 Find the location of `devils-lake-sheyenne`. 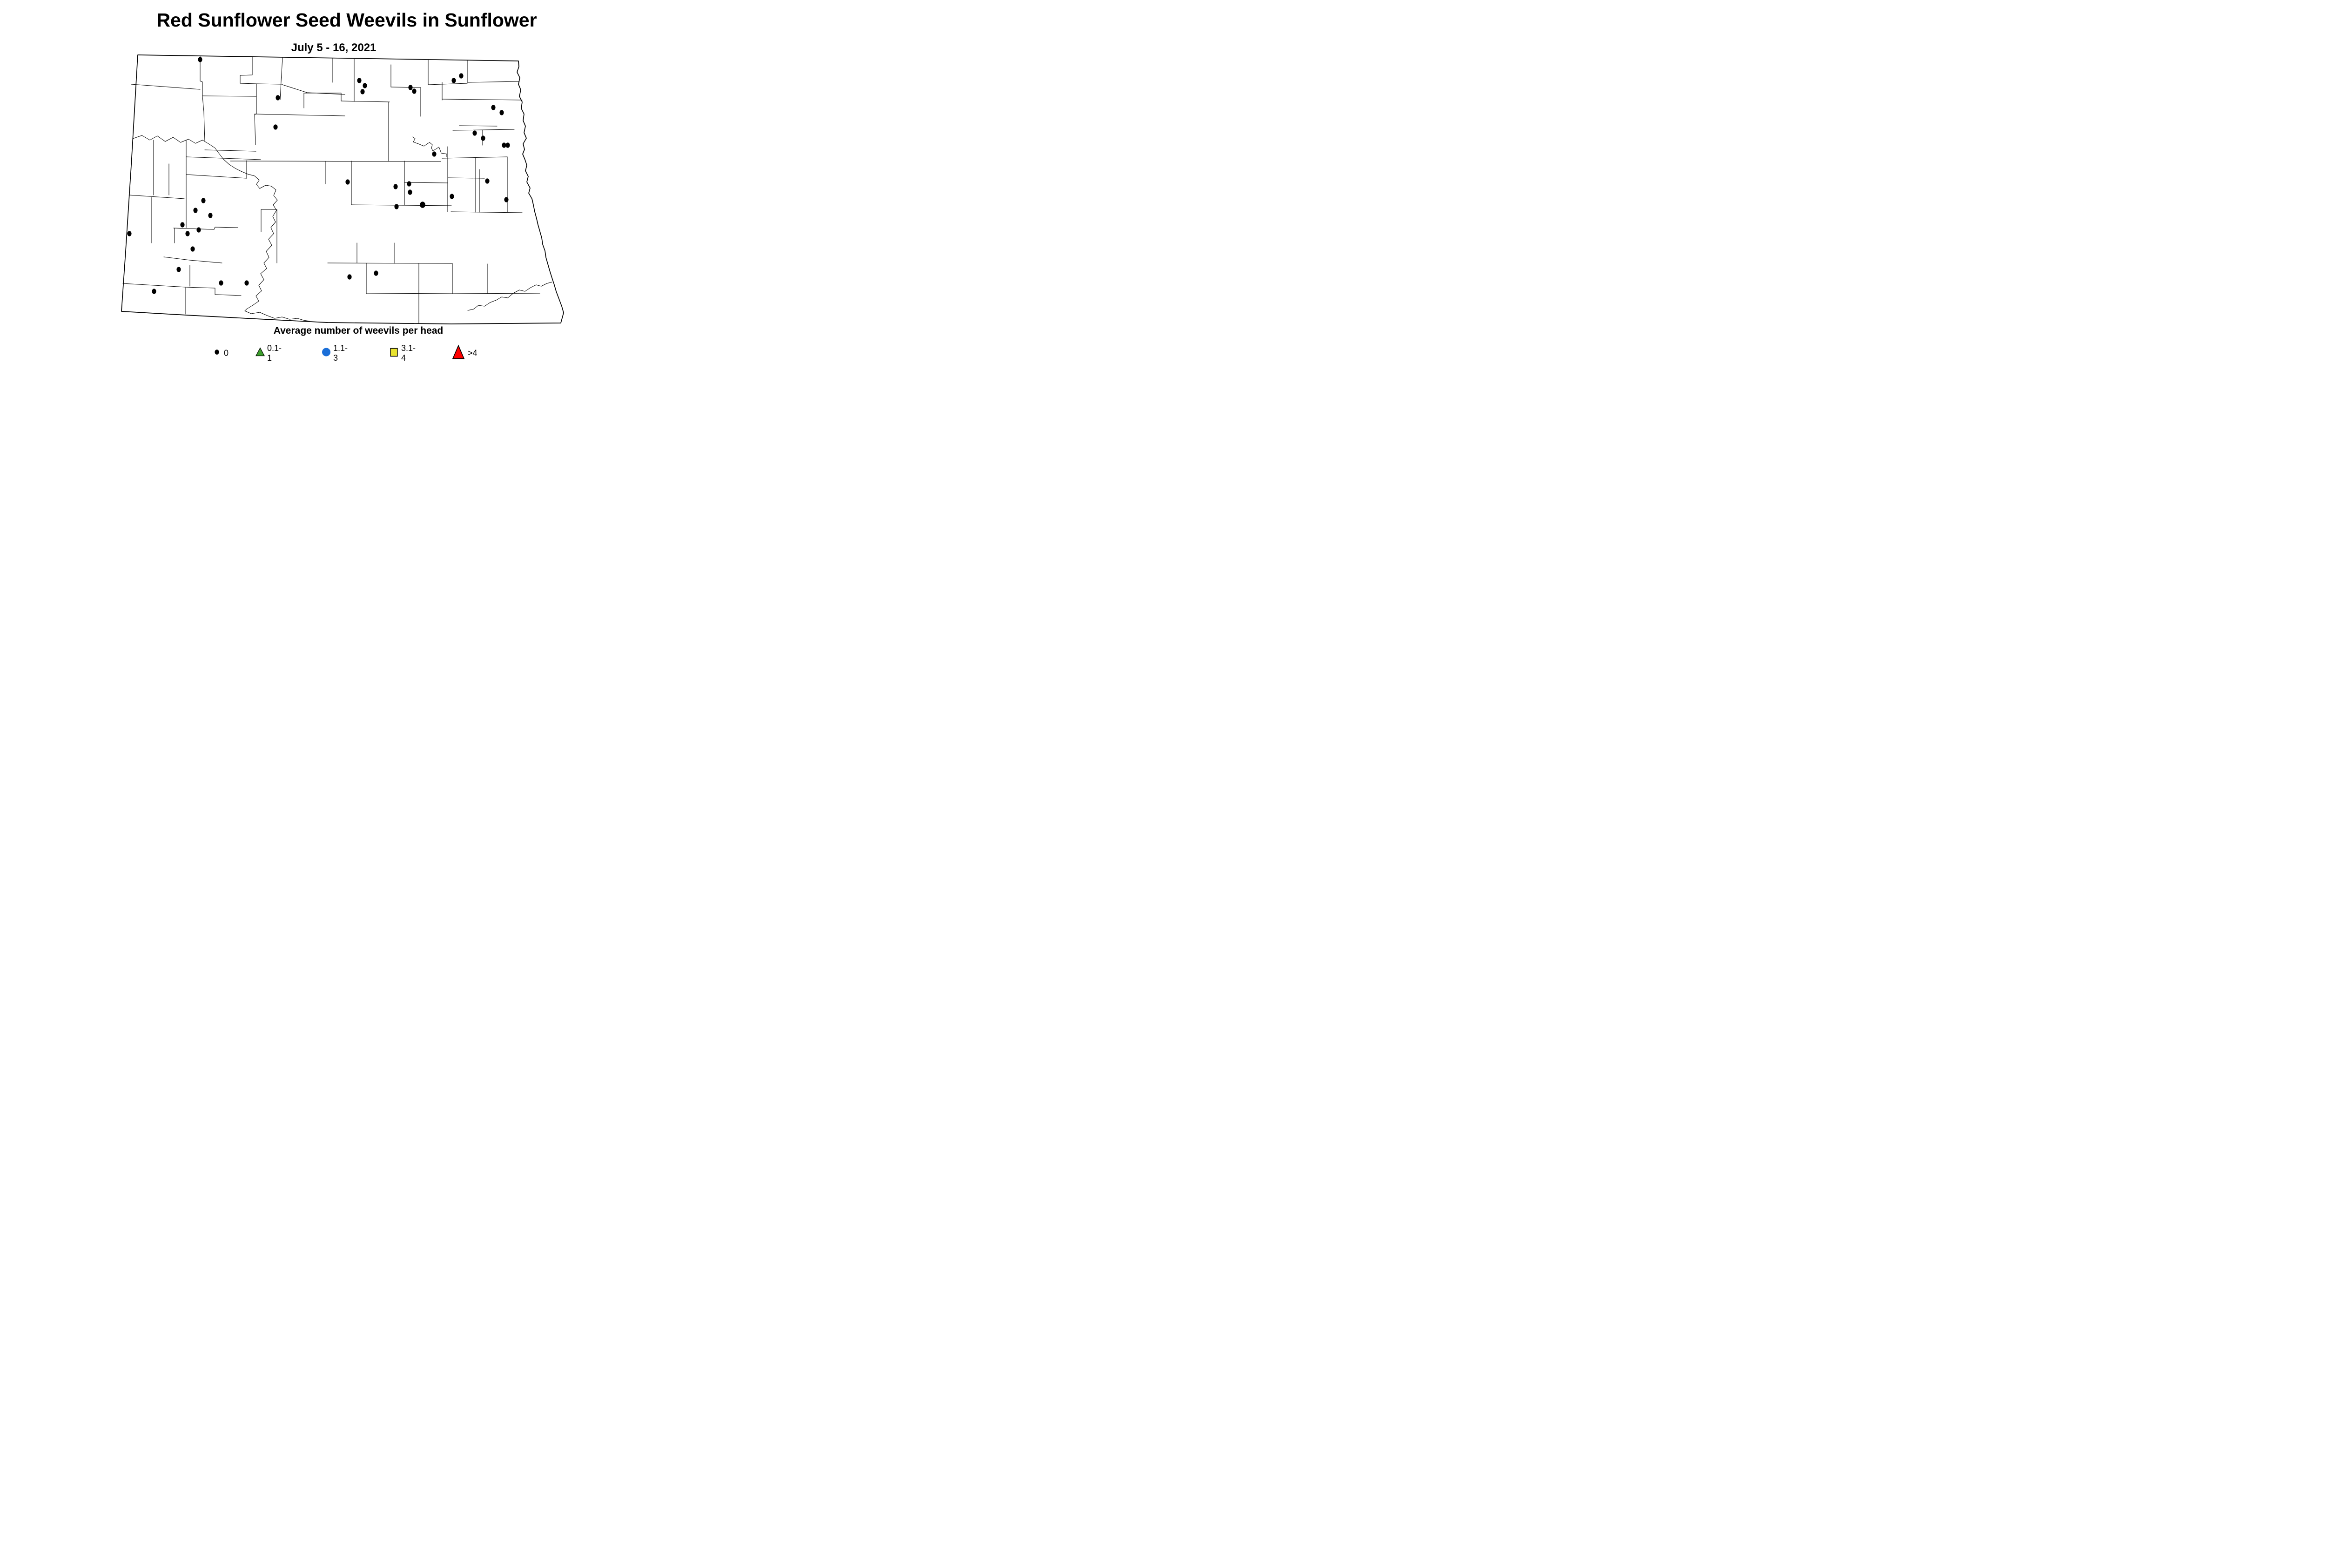

devils-lake-sheyenne is located at coordinates (429, 146).